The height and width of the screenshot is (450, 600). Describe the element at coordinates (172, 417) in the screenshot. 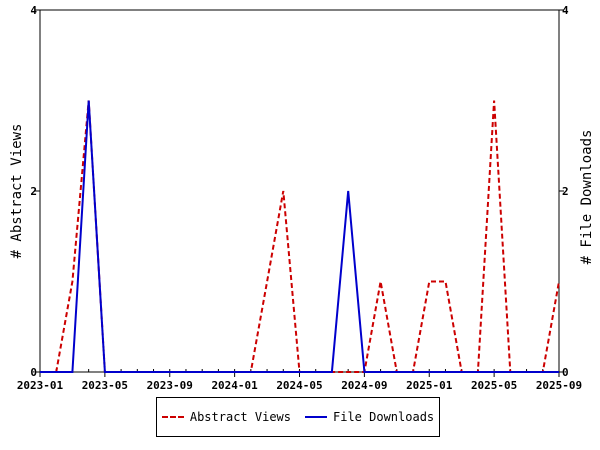

I see `legend-swatch-dashed` at that location.